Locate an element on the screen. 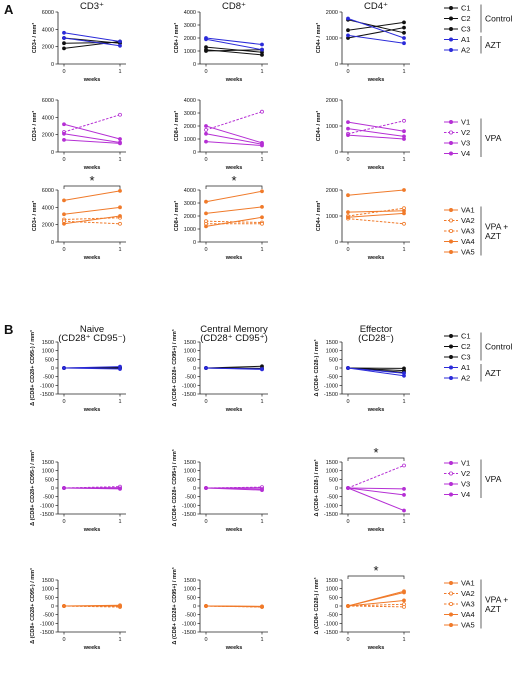 This screenshot has height=697, width=520. series-V4 is located at coordinates (234, 143).